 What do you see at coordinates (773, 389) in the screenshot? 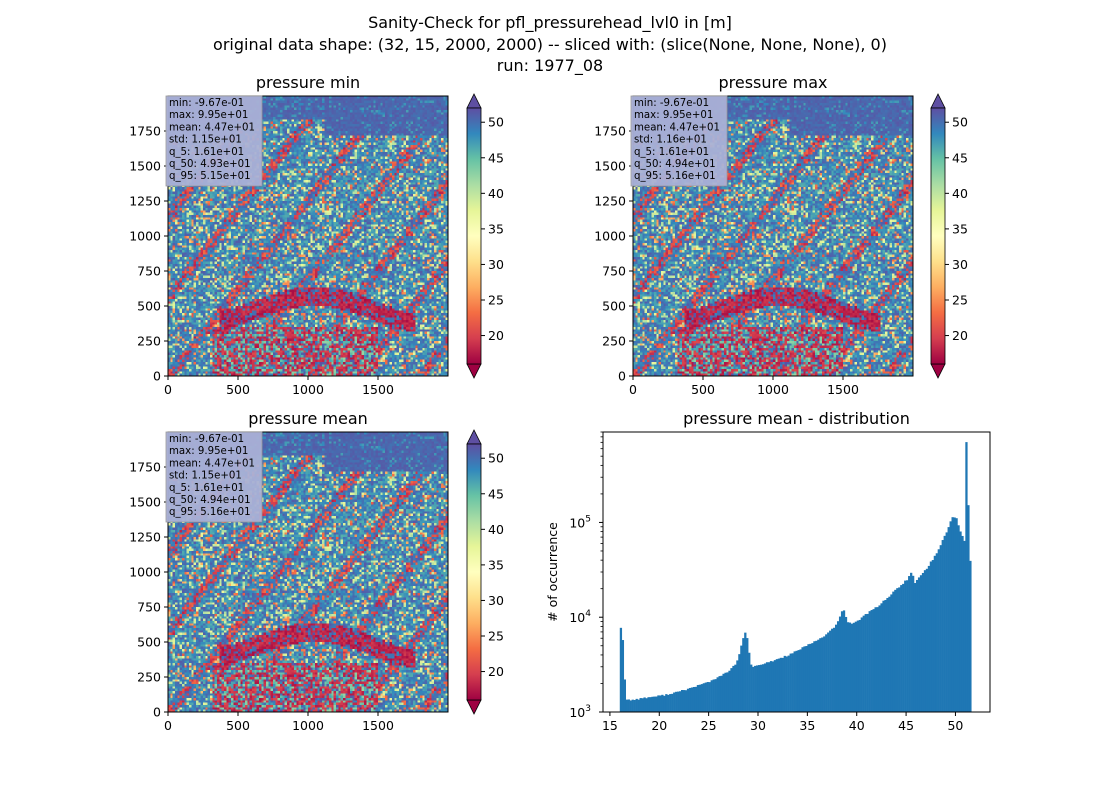
I see `x-tick-label: 1000` at bounding box center [773, 389].